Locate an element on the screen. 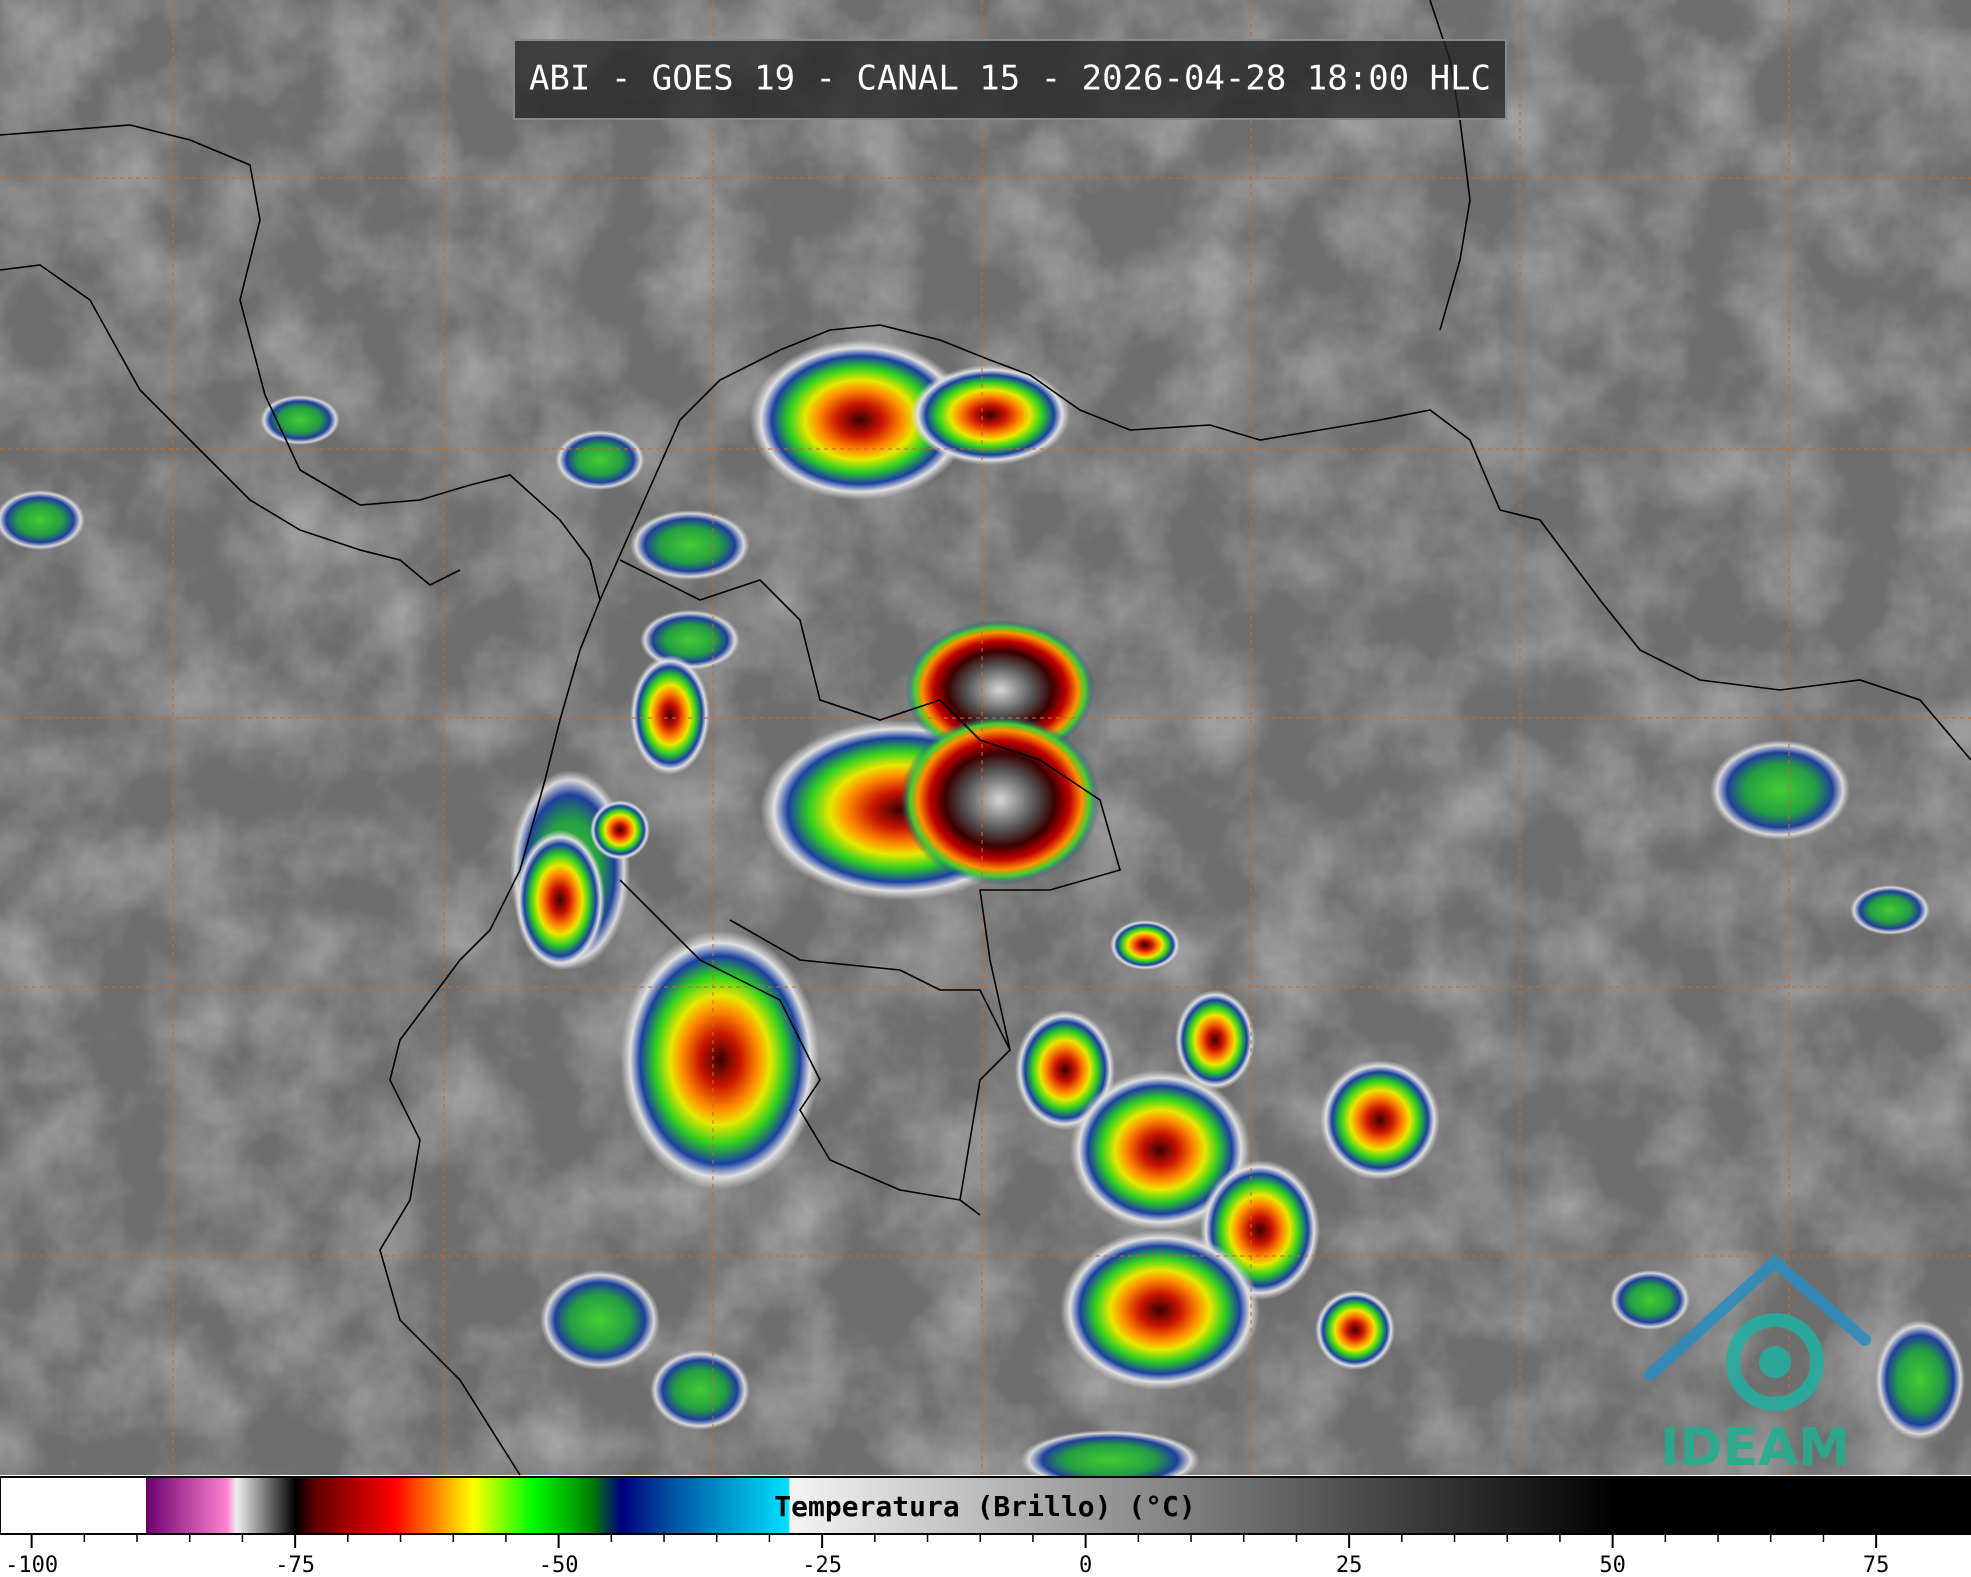  tick-label: 25 is located at coordinates (1349, 1565).